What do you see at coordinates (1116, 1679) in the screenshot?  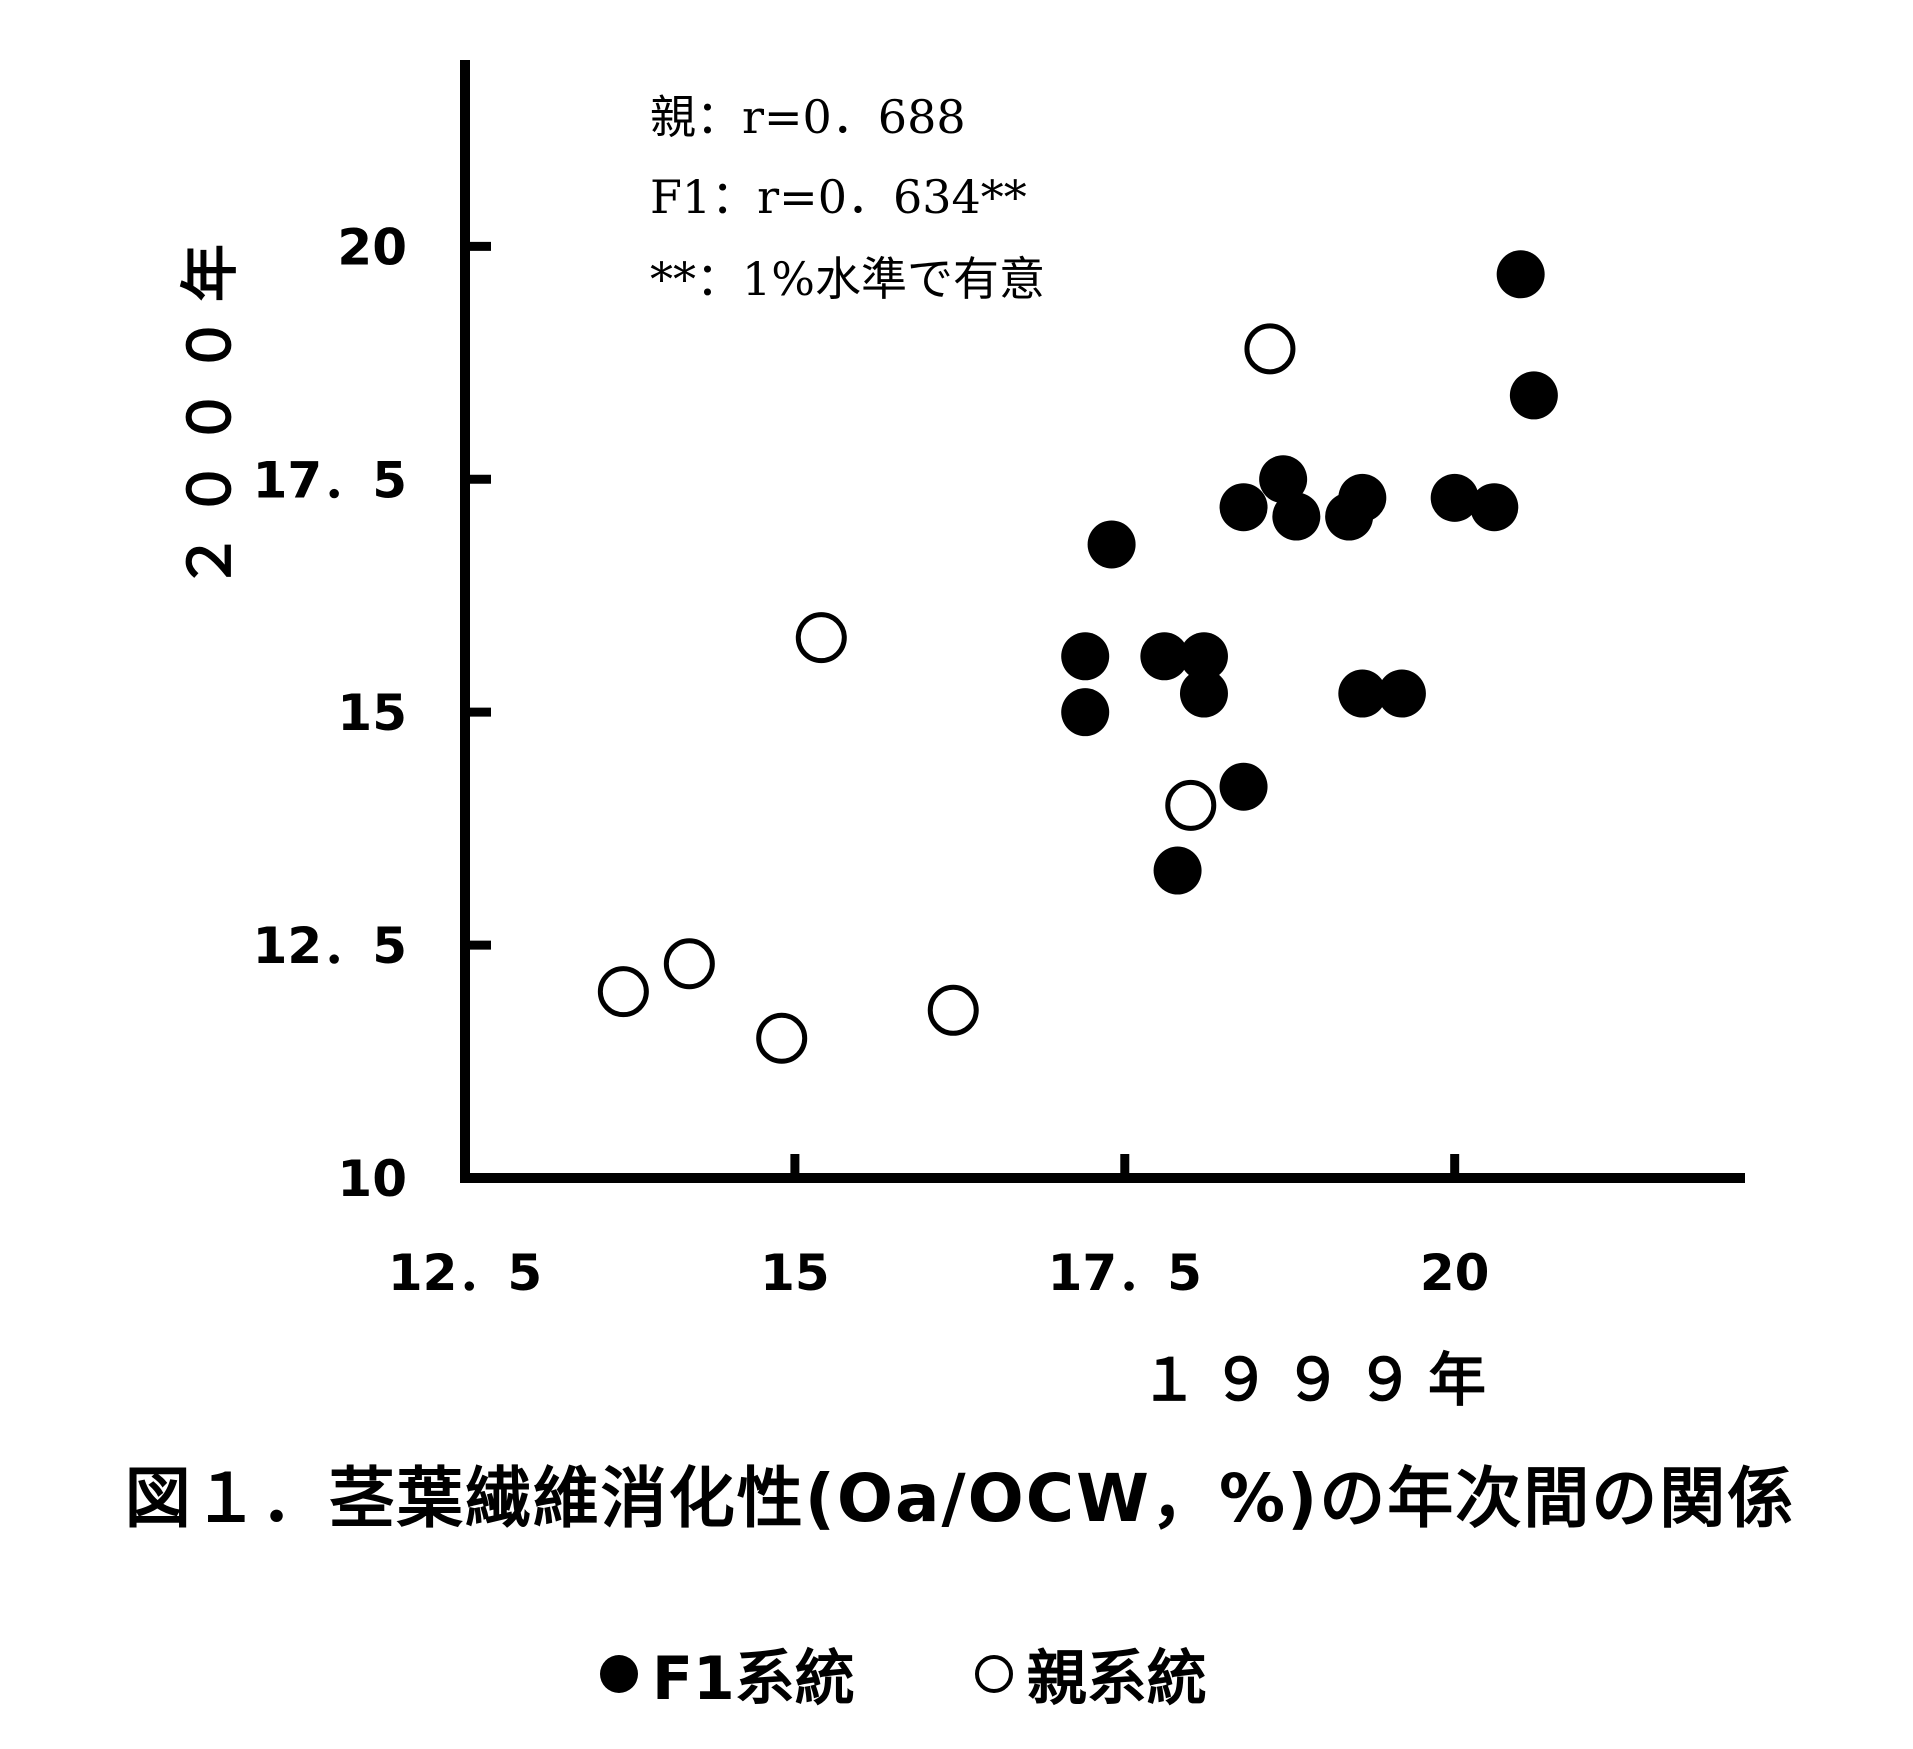 I see `legend-label-parent: 親系統` at bounding box center [1116, 1679].